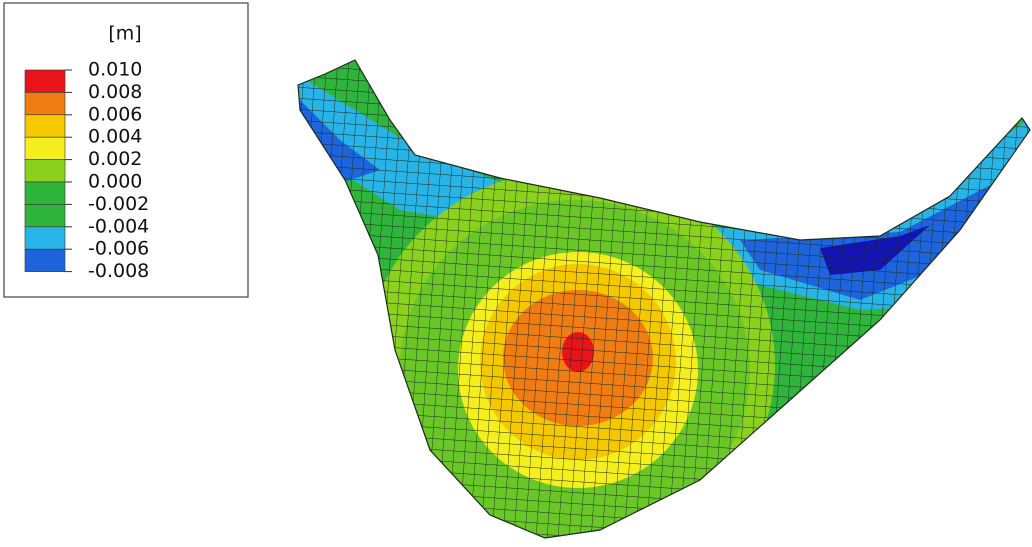 The image size is (1032, 547). I want to click on legend-label: 0.000, so click(115, 182).